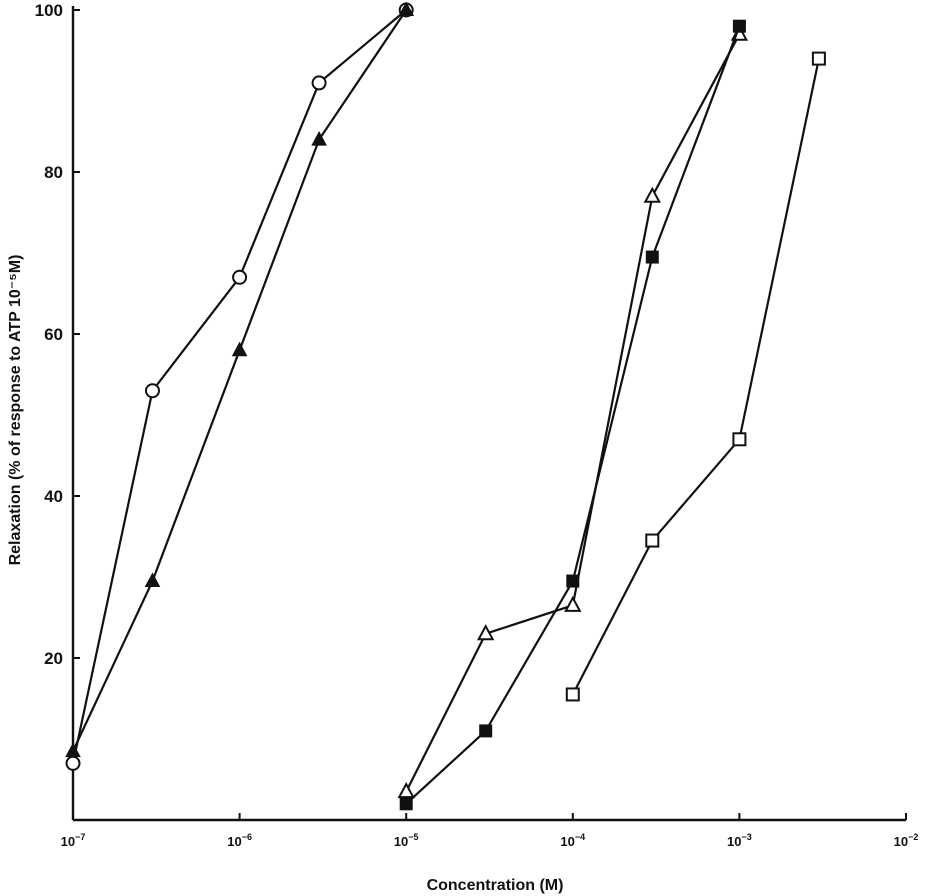 Image resolution: width=930 pixels, height=896 pixels. I want to click on x-tick-label: 10⁻⁵, so click(406, 840).